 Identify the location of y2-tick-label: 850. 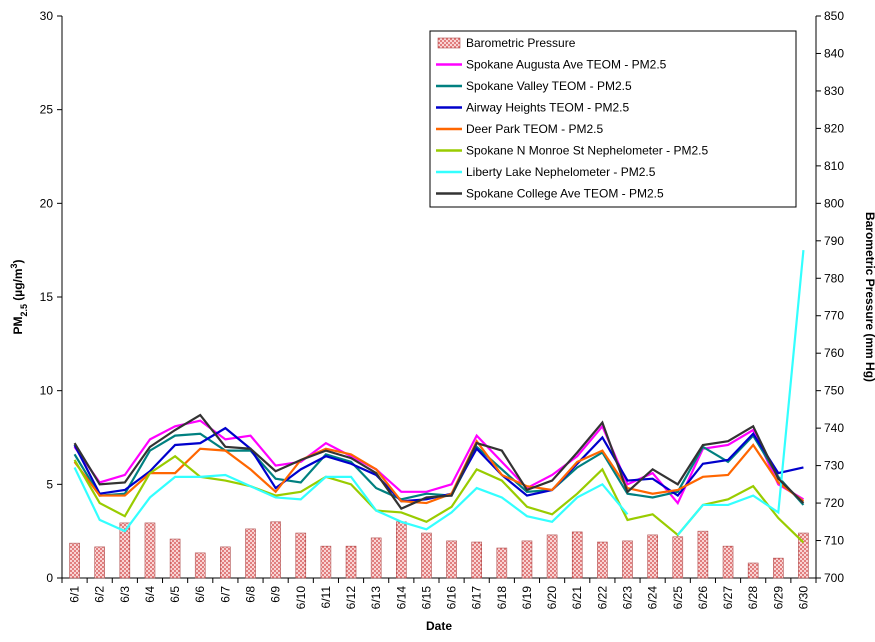
(834, 16).